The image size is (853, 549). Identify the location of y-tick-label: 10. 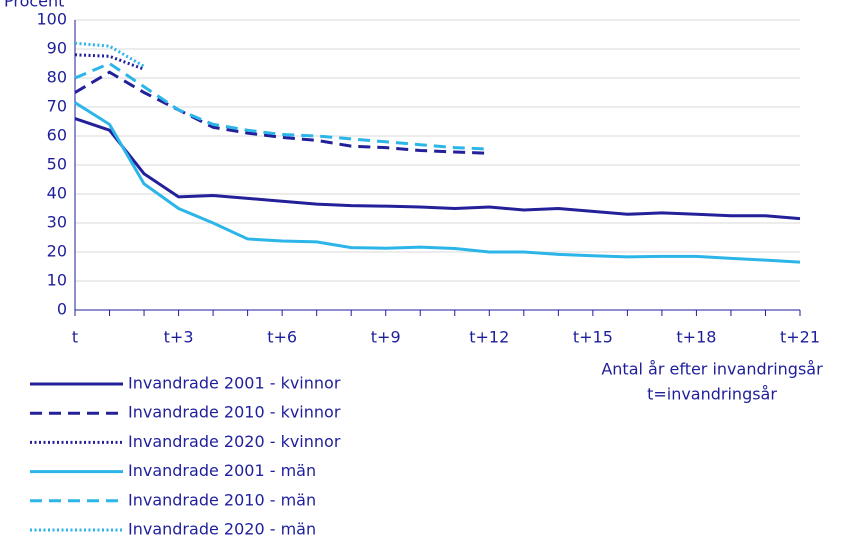
(57, 280).